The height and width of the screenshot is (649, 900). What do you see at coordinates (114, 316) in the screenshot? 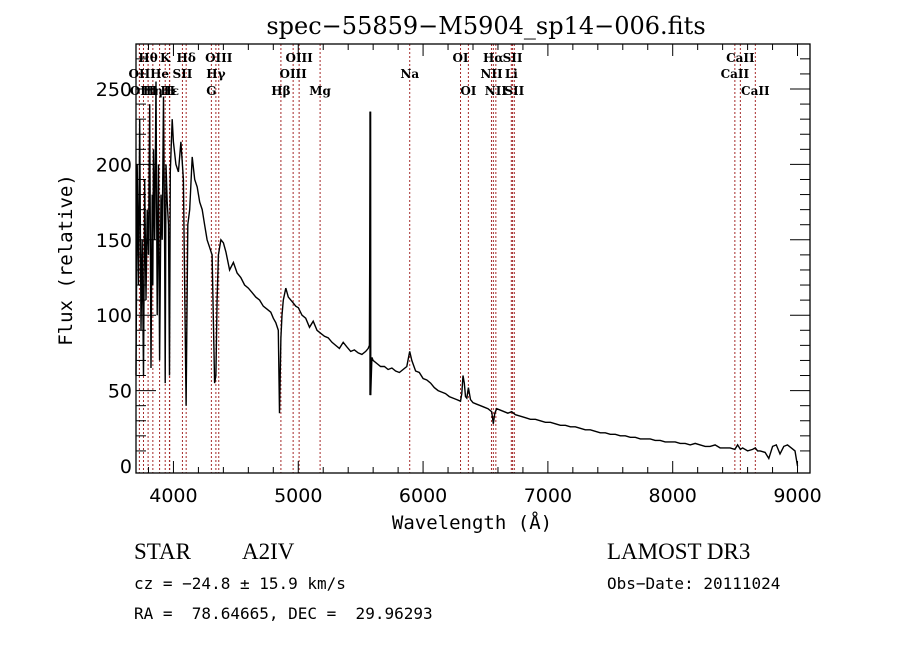
I see `y-tick-label: 100` at bounding box center [114, 316].